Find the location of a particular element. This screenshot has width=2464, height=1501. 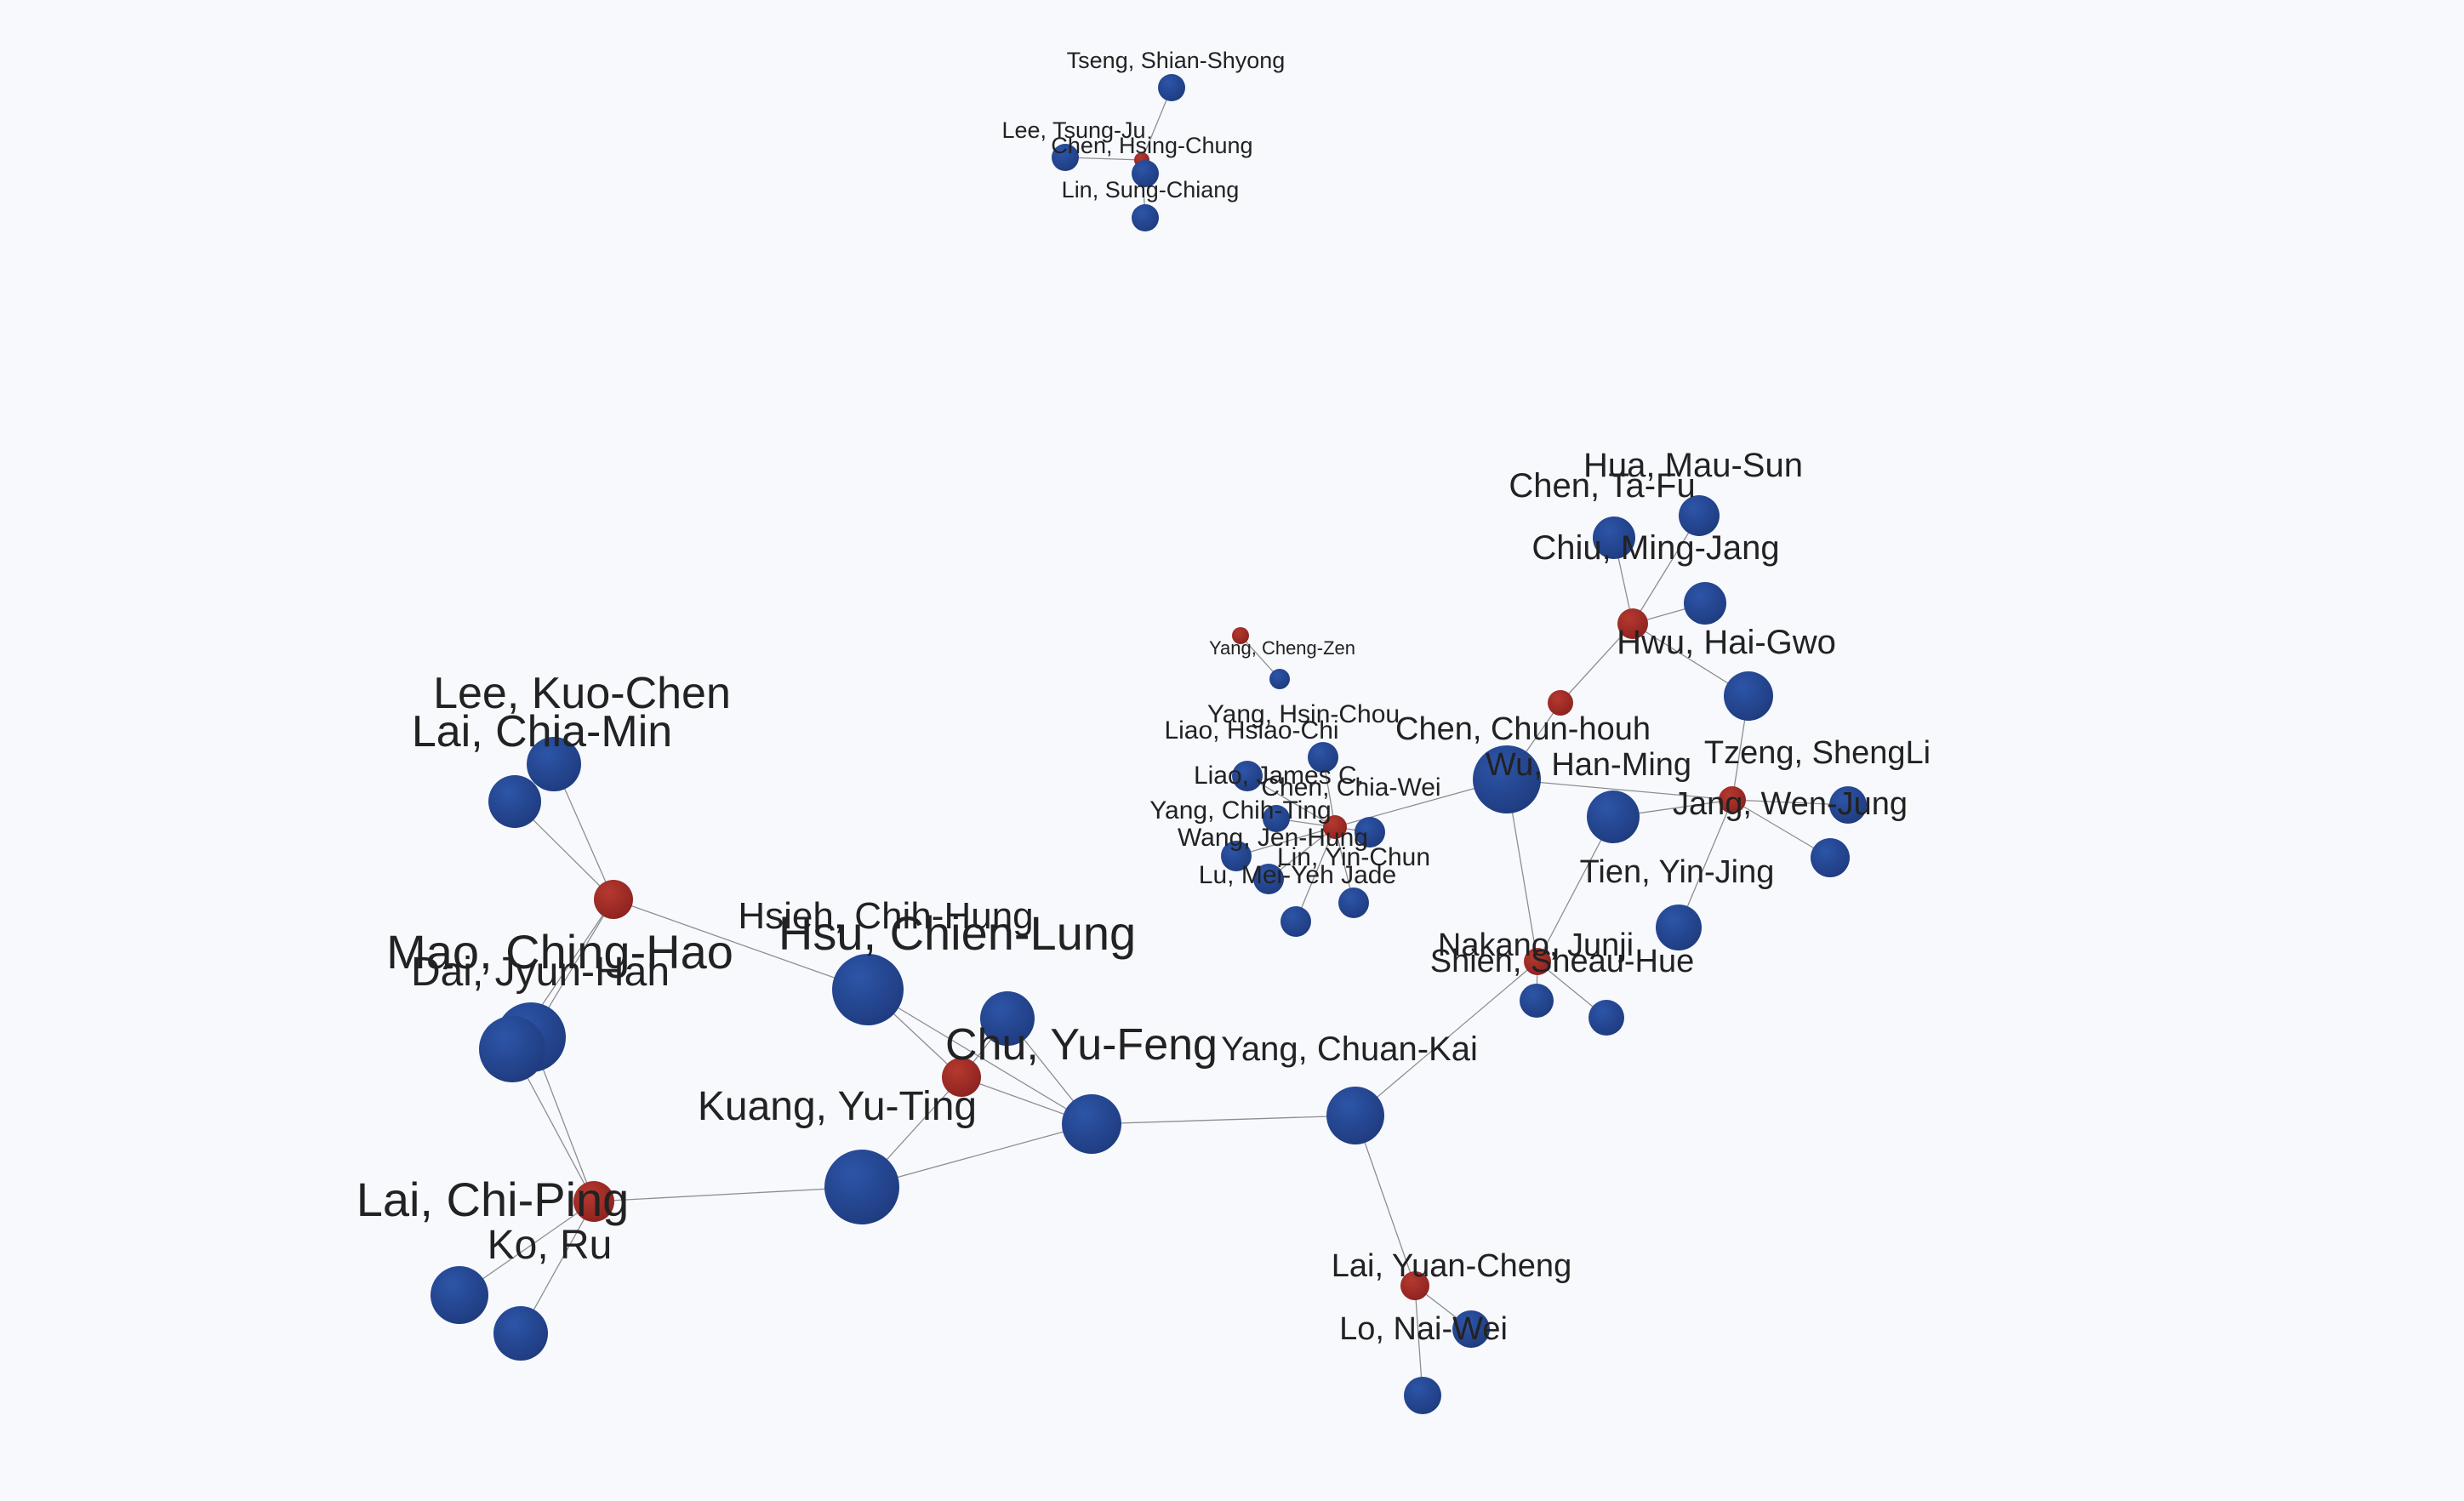

node-label-liao-james-c: Liao, James C. is located at coordinates (1279, 776).